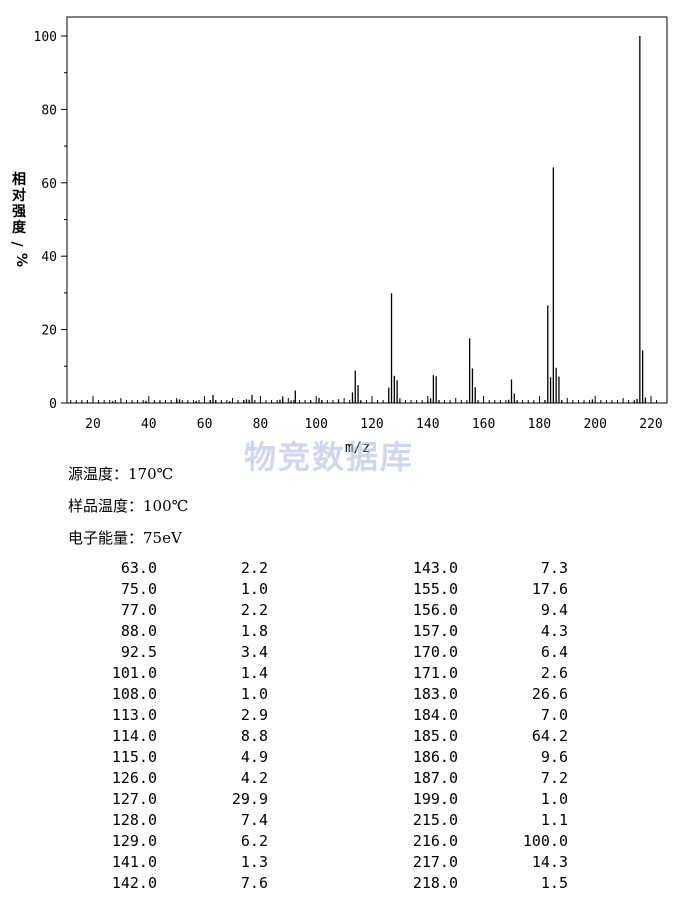  What do you see at coordinates (342, 800) in the screenshot?
I see `table-row: 127.0 29.9 199.0 1.0` at bounding box center [342, 800].